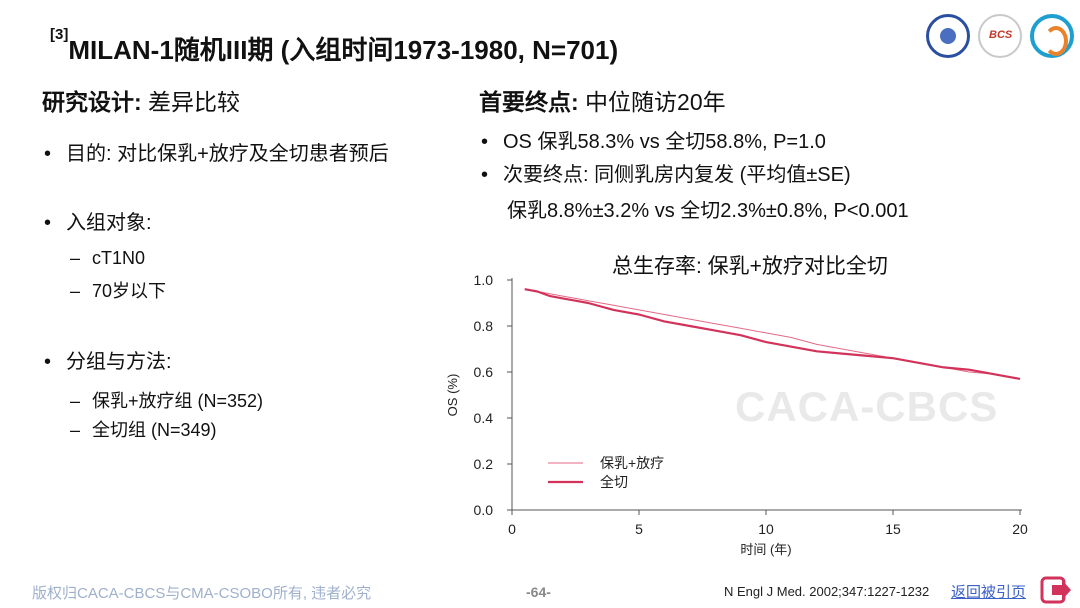  What do you see at coordinates (512, 529) in the screenshot?
I see `x-tick-label: 0` at bounding box center [512, 529].